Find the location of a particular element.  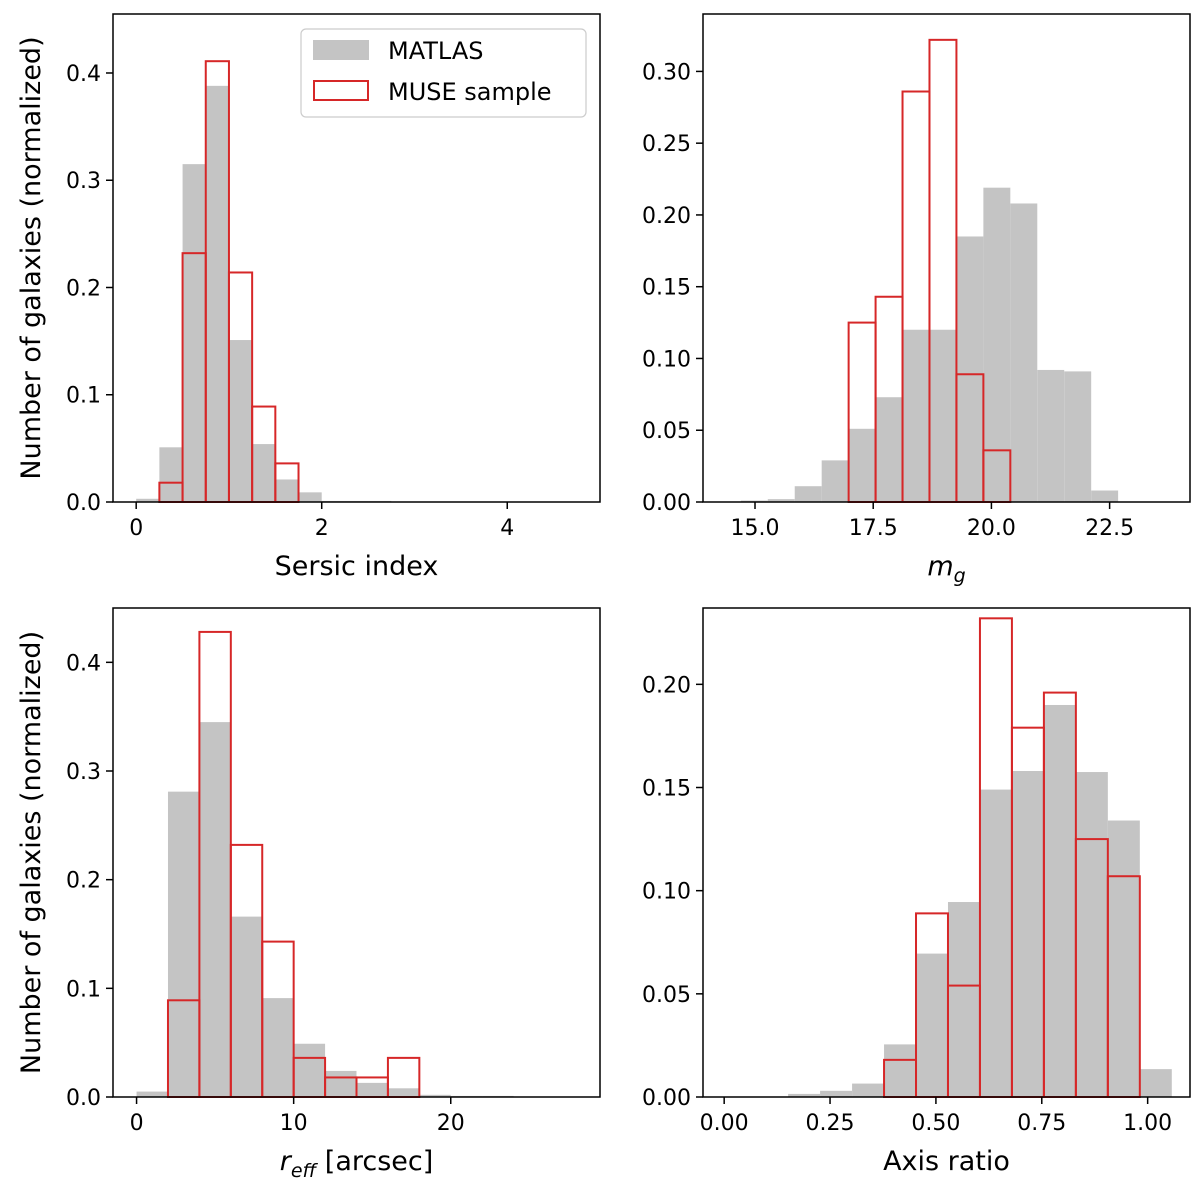

x-axis-label: reff [arcsec] is located at coordinates (357, 1164).